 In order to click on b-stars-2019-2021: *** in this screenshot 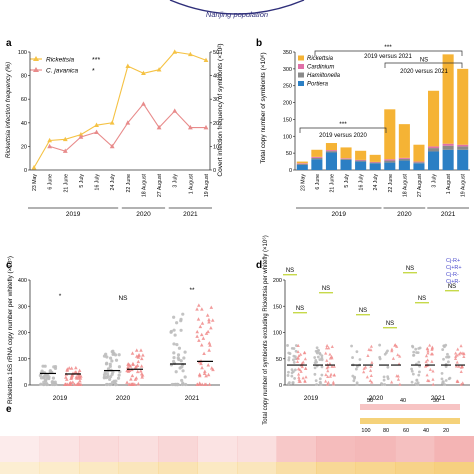, I will do `click(388, 47)`.